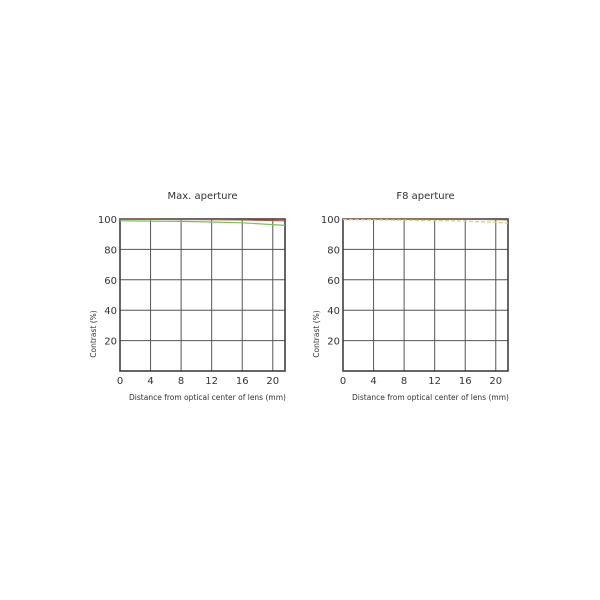  I want to click on chart-title: F8 aperture, so click(425, 196).